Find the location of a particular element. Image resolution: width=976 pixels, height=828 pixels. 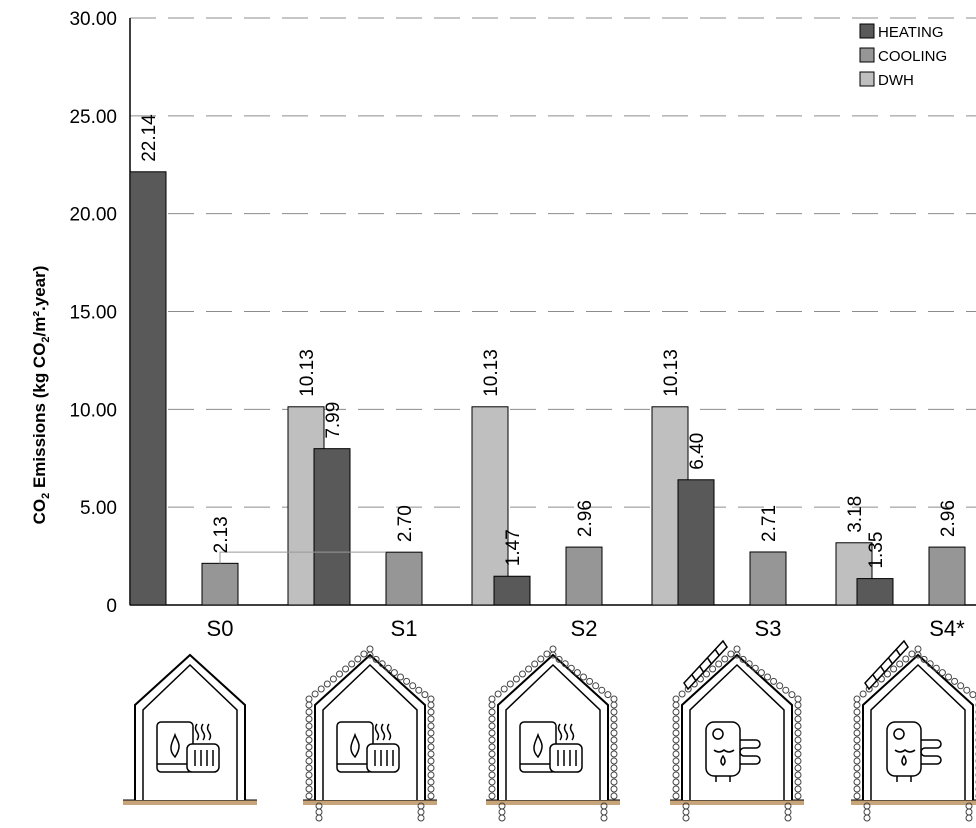

solar-panel is located at coordinates (886, 665).